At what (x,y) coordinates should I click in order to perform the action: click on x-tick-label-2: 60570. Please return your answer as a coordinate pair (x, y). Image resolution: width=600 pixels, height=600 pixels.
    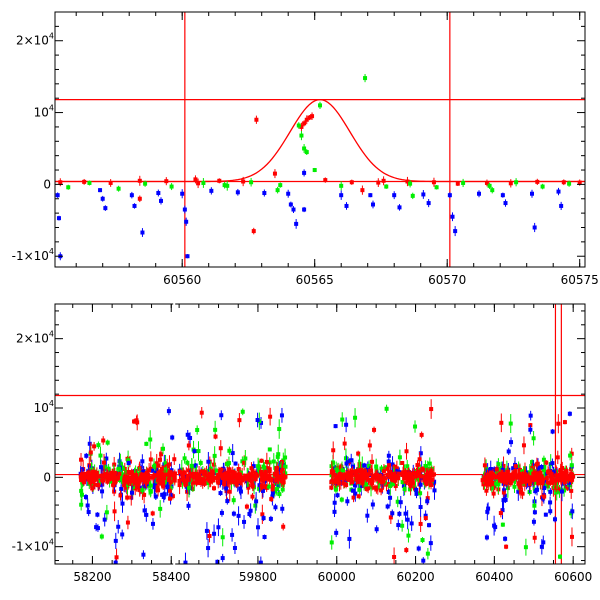
    Looking at the image, I should click on (447, 280).